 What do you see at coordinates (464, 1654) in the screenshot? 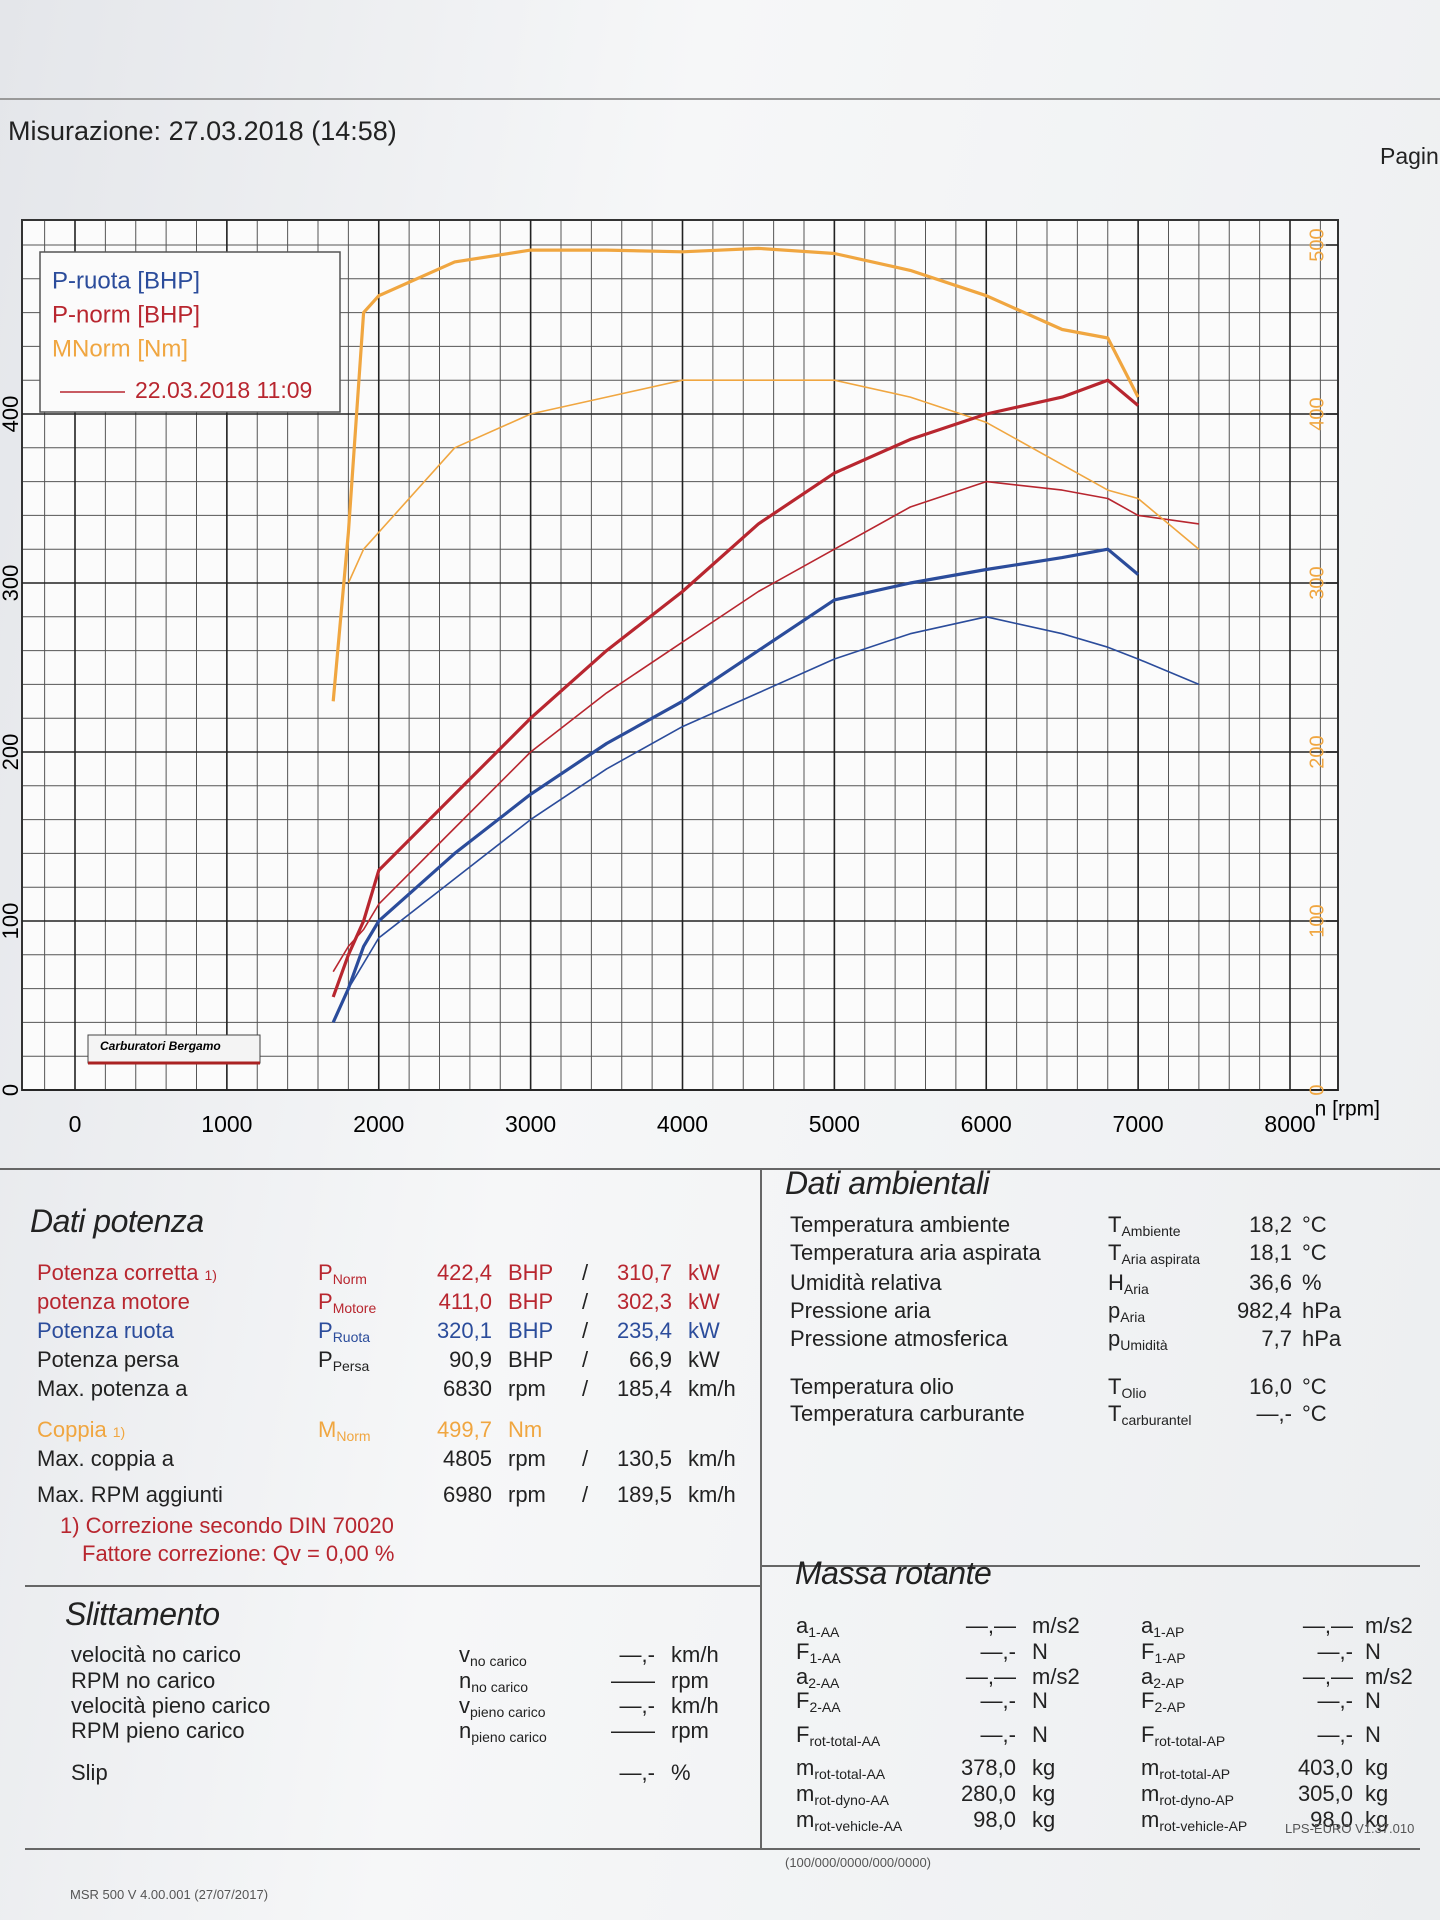
I see `symbol-letter: v` at bounding box center [464, 1654].